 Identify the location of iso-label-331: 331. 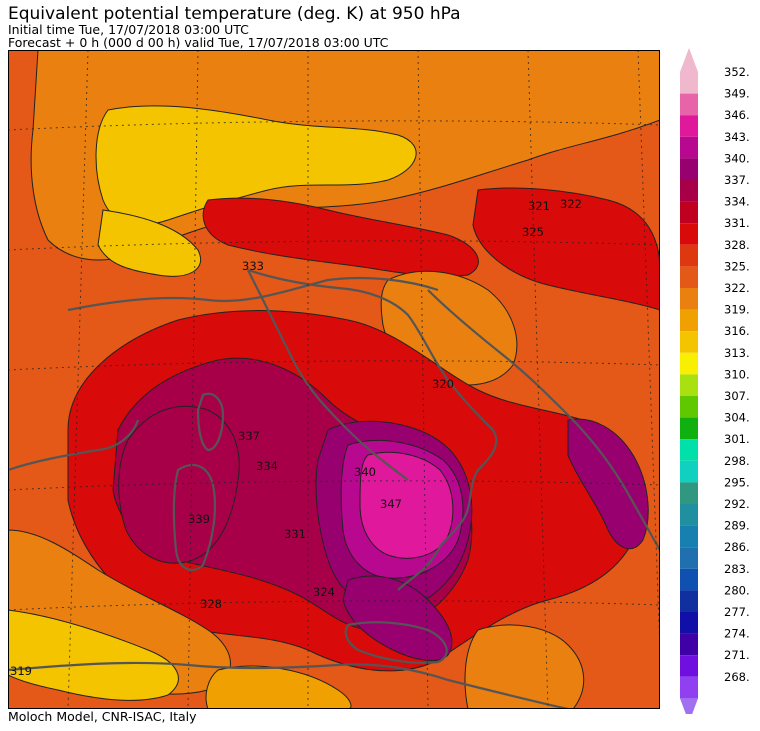
(295, 534).